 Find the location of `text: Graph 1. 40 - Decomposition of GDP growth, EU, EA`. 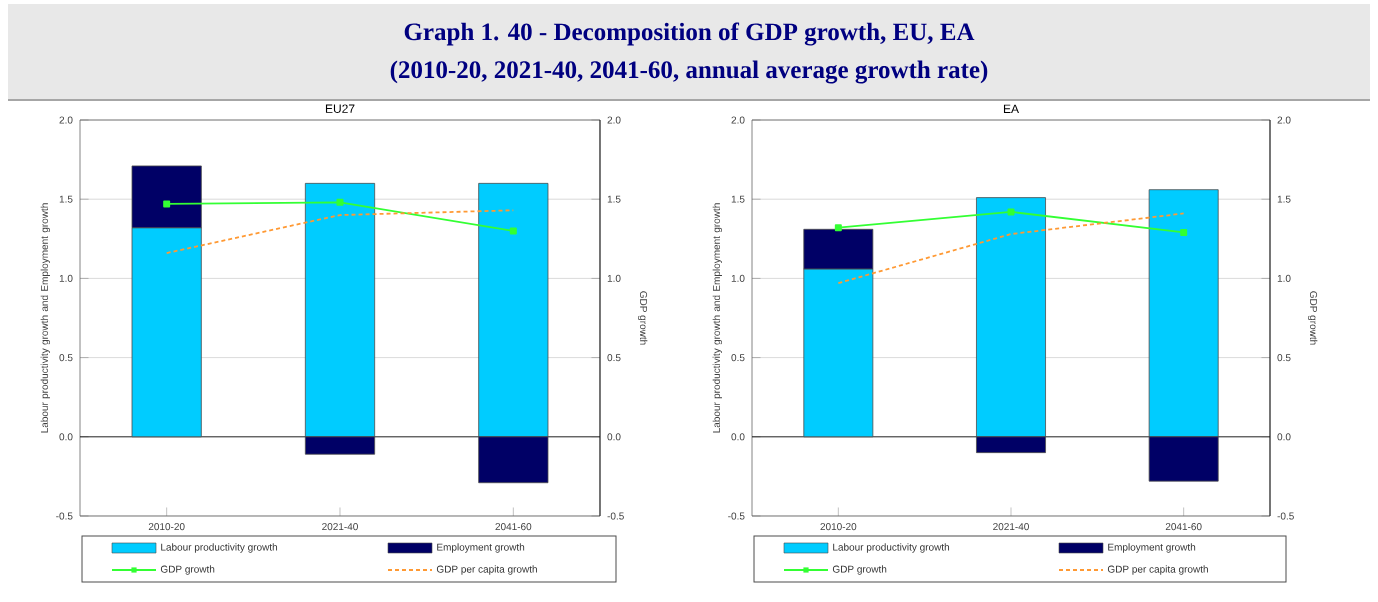

text: Graph 1. 40 - Decomposition of GDP growth, EU, EA is located at coordinates (689, 34).